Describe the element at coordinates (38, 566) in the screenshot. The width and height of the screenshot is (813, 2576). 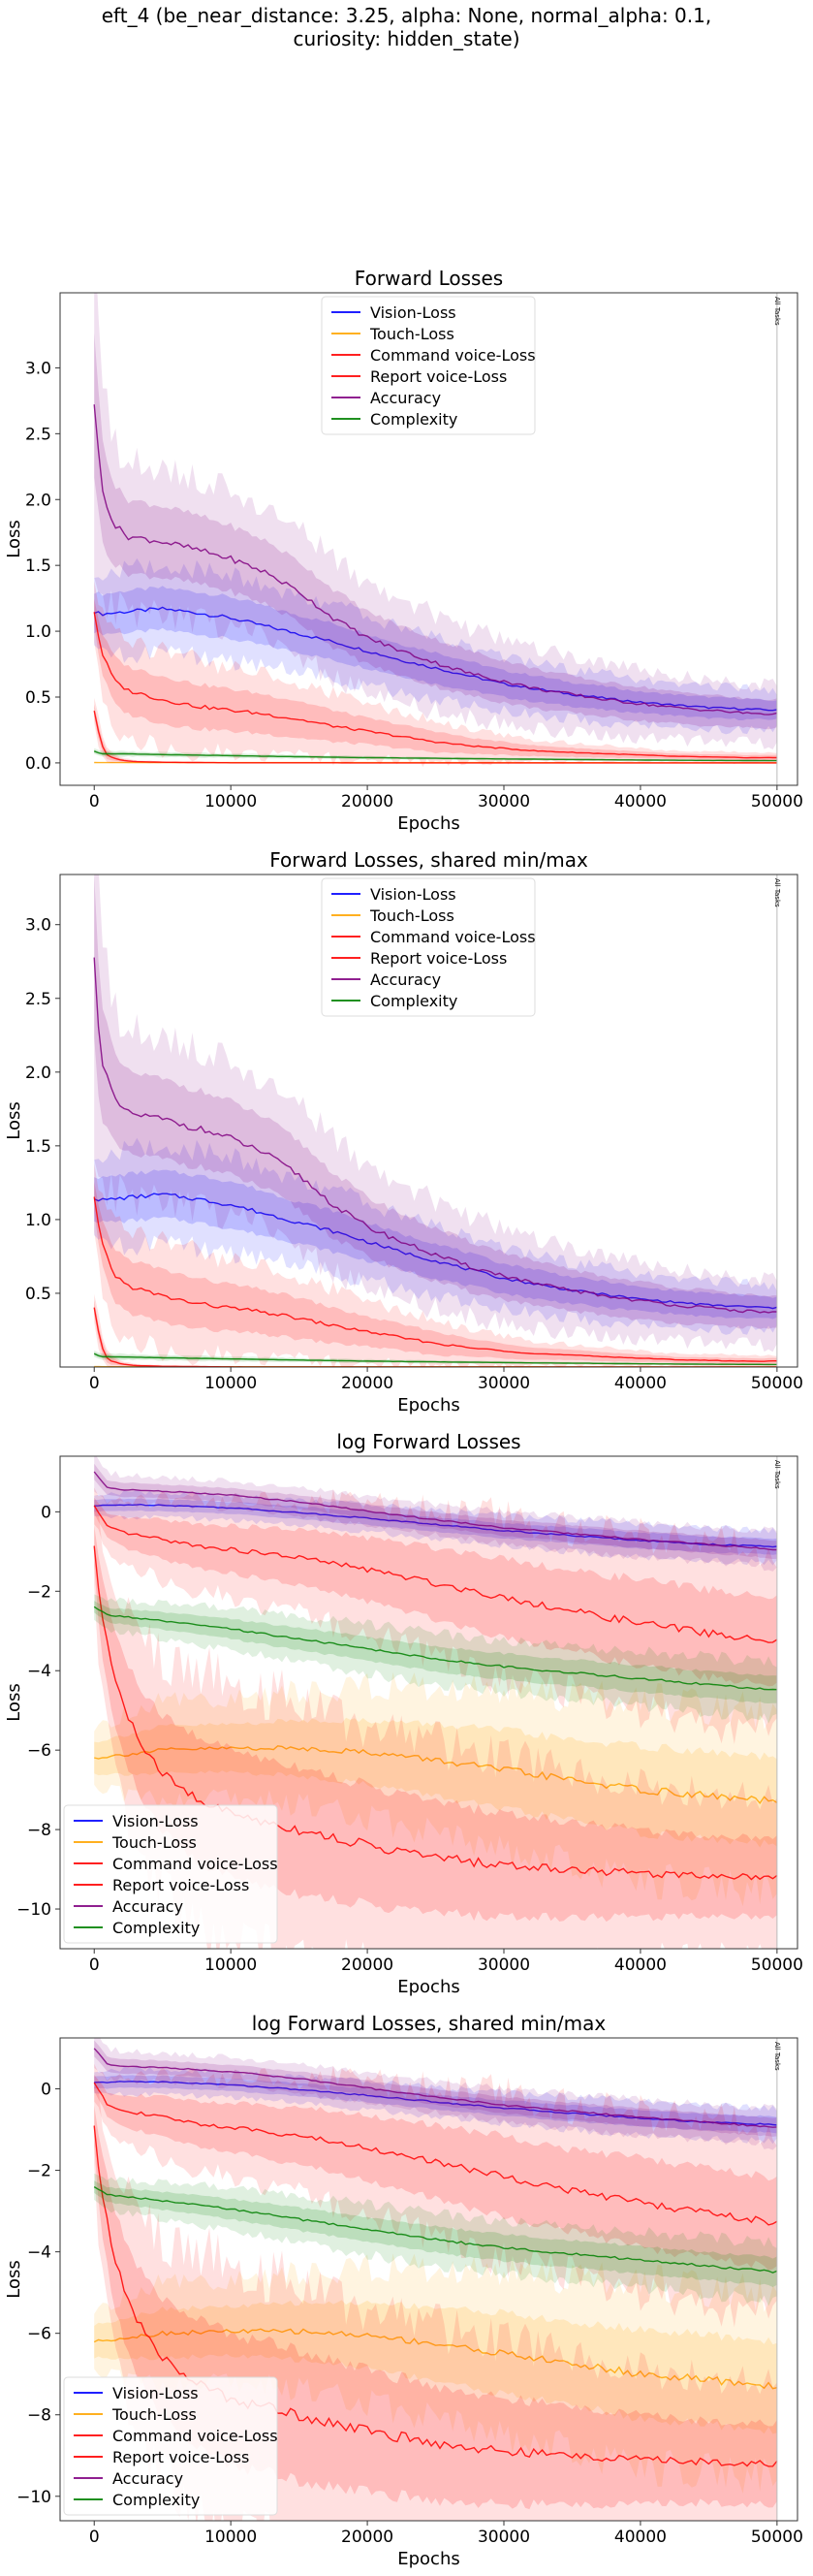
I see `y-tick-label: 1.5` at that location.